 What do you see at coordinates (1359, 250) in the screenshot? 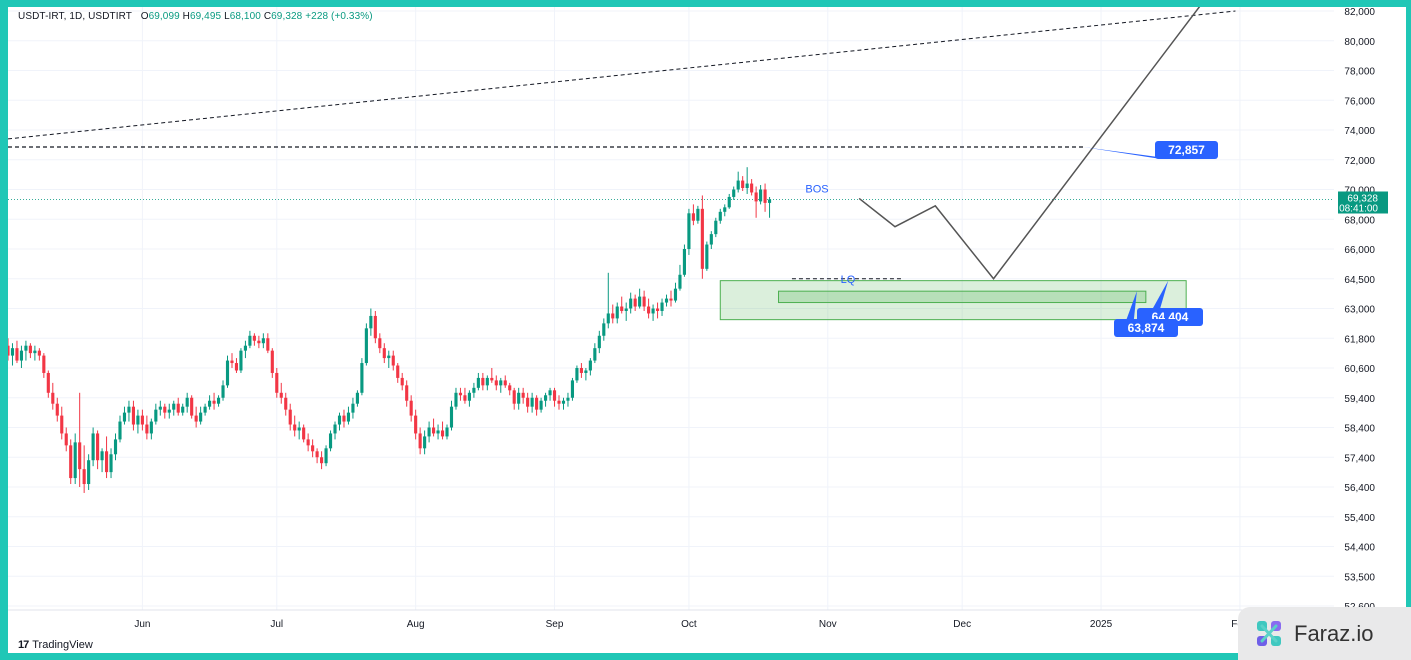
I see `price-tick-label: 66,000` at bounding box center [1359, 250].